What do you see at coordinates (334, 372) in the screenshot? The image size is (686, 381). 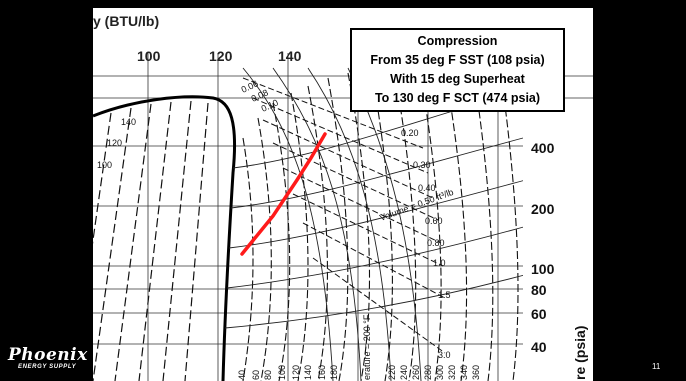 I see `temp-curve-label: 180` at bounding box center [334, 372].